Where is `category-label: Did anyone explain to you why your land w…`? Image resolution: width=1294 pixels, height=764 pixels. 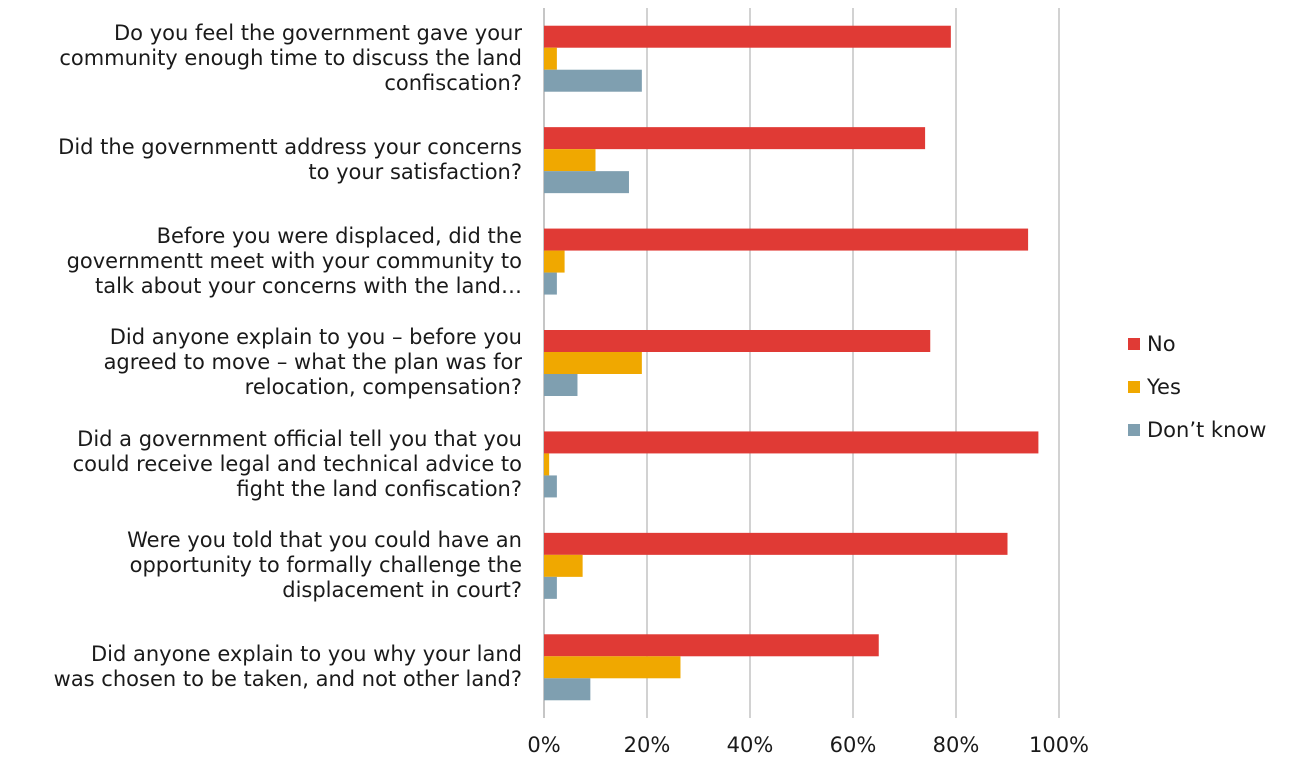 category-label: Did anyone explain to you why your land w… is located at coordinates (261, 667).